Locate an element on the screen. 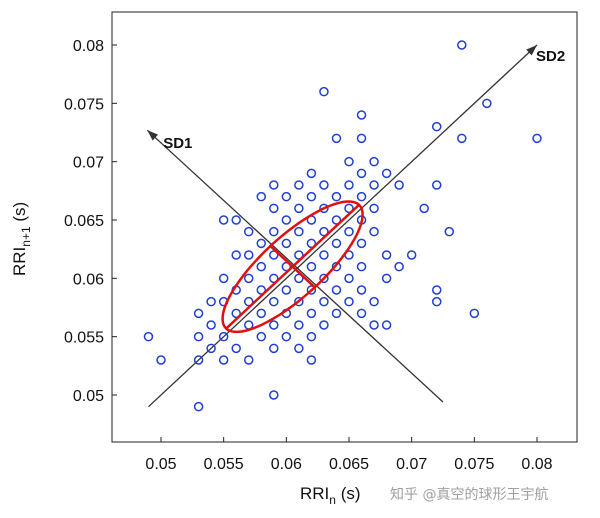 This screenshot has width=600, height=518. y-axis-label-sub: n+1 is located at coordinates (26, 236).